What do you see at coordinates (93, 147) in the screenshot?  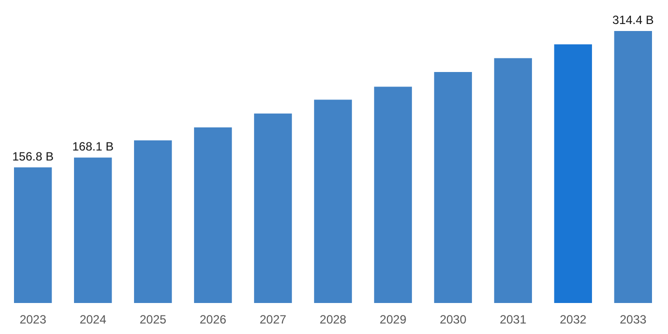 I see `data-label: 168.1 B` at bounding box center [93, 147].